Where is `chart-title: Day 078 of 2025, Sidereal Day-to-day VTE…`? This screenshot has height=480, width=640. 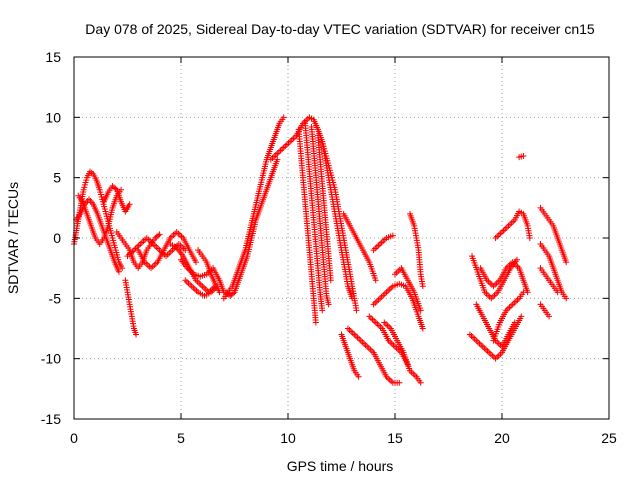 chart-title: Day 078 of 2025, Sidereal Day-to-day VTE… is located at coordinates (340, 29).